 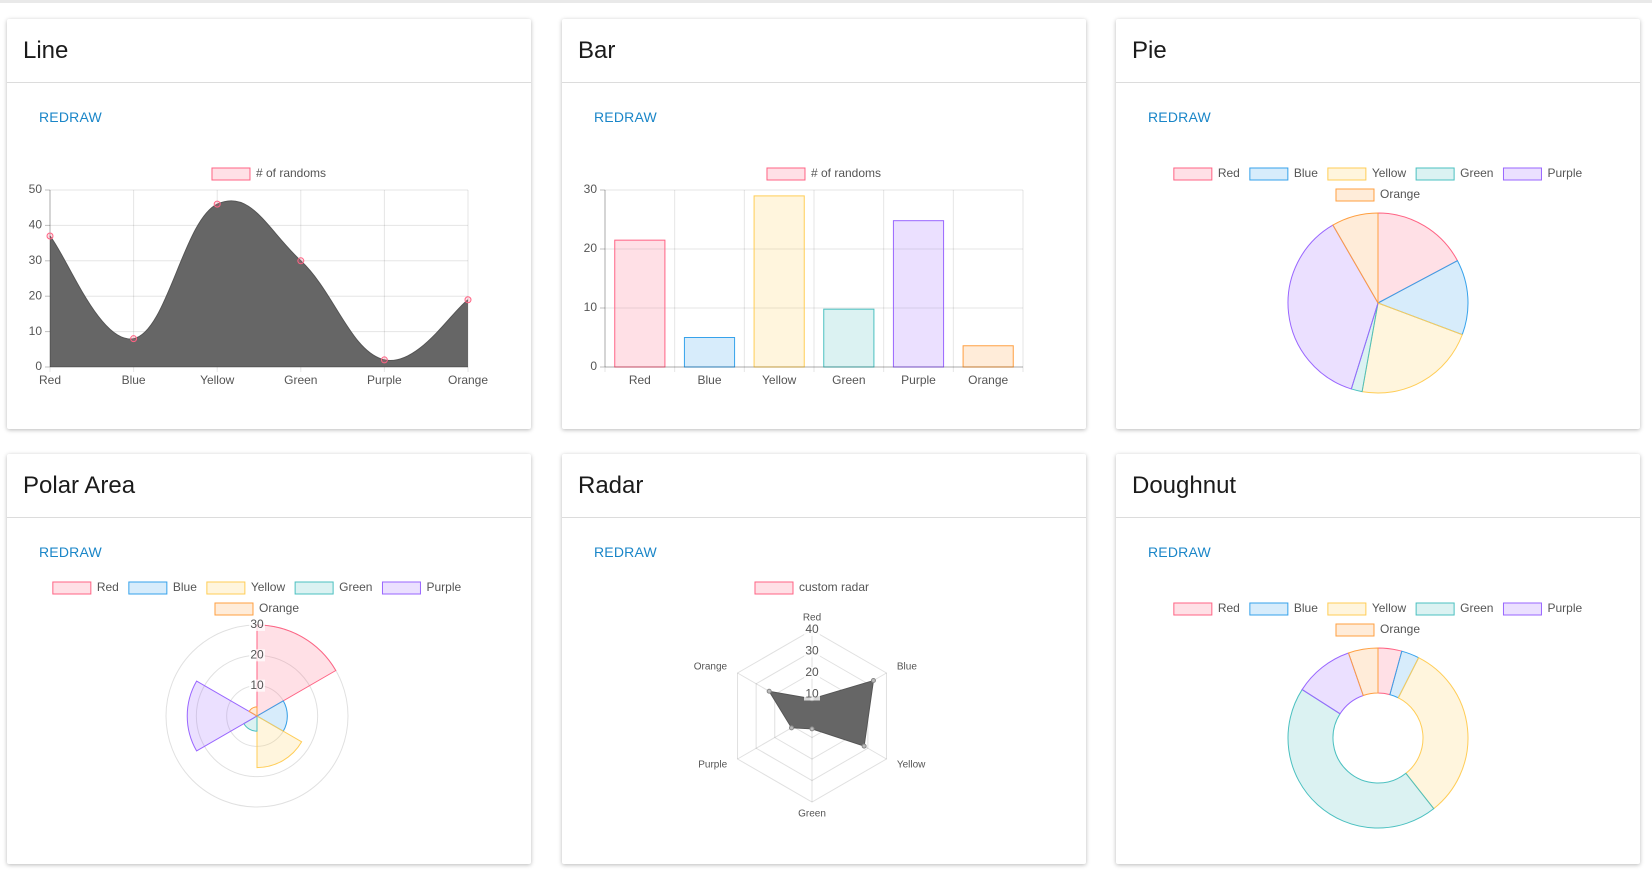 I want to click on doughnut-chart: Red Blue Yellow Green Purple Orange, so click(x=1377, y=715).